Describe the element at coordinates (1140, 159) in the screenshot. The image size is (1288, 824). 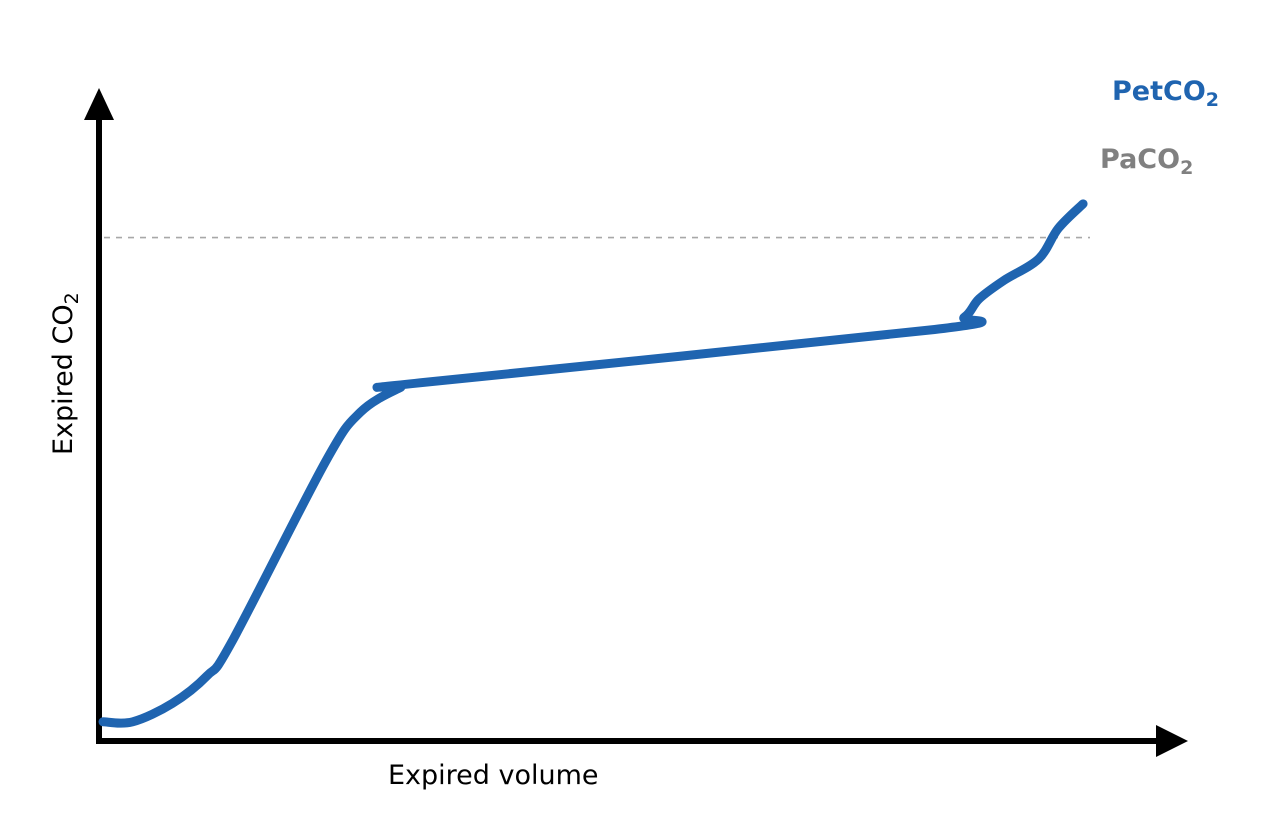
I see `reference-label-main: PaCO` at that location.